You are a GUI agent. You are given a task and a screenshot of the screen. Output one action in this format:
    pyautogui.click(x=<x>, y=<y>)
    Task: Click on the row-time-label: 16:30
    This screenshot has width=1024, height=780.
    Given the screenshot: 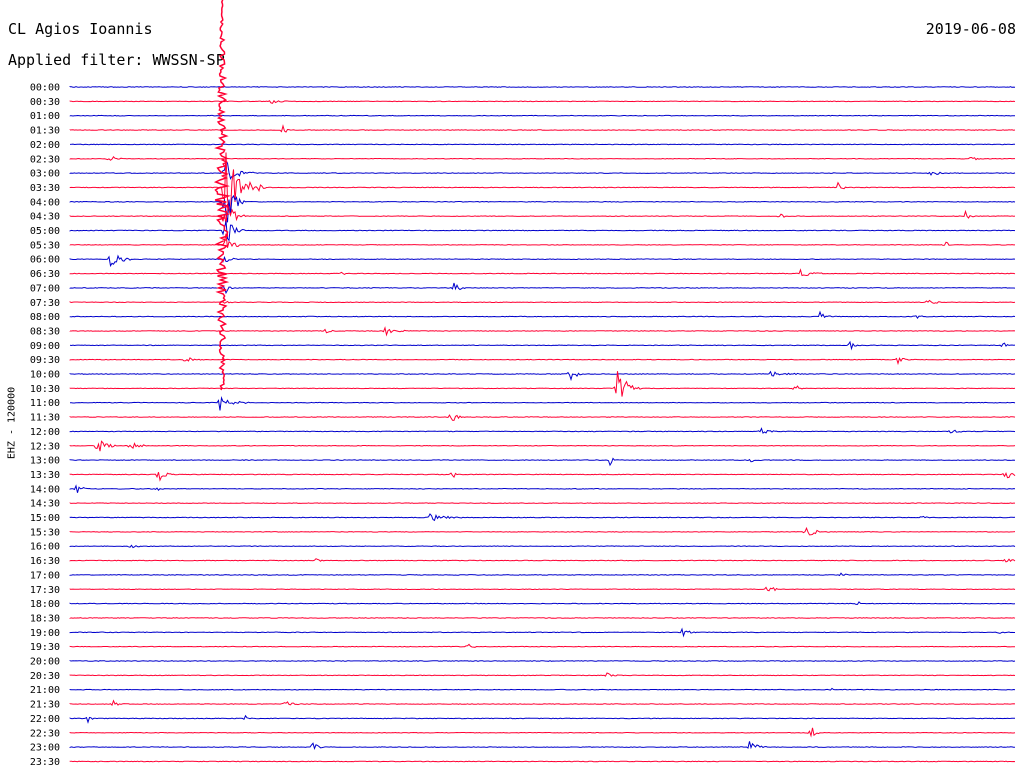 What is the action you would take?
    pyautogui.click(x=45, y=561)
    